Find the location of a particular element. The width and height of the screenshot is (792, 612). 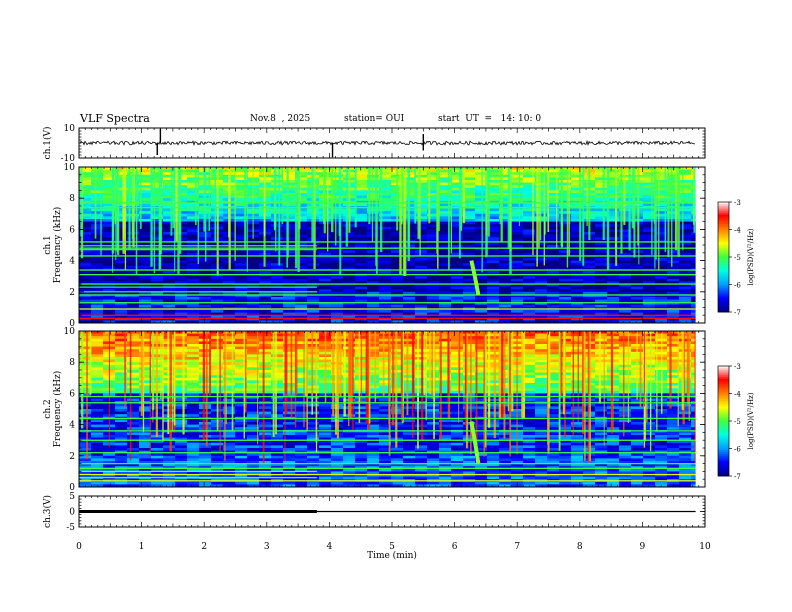

date-label: Nov.8 , 2025 is located at coordinates (280, 119).